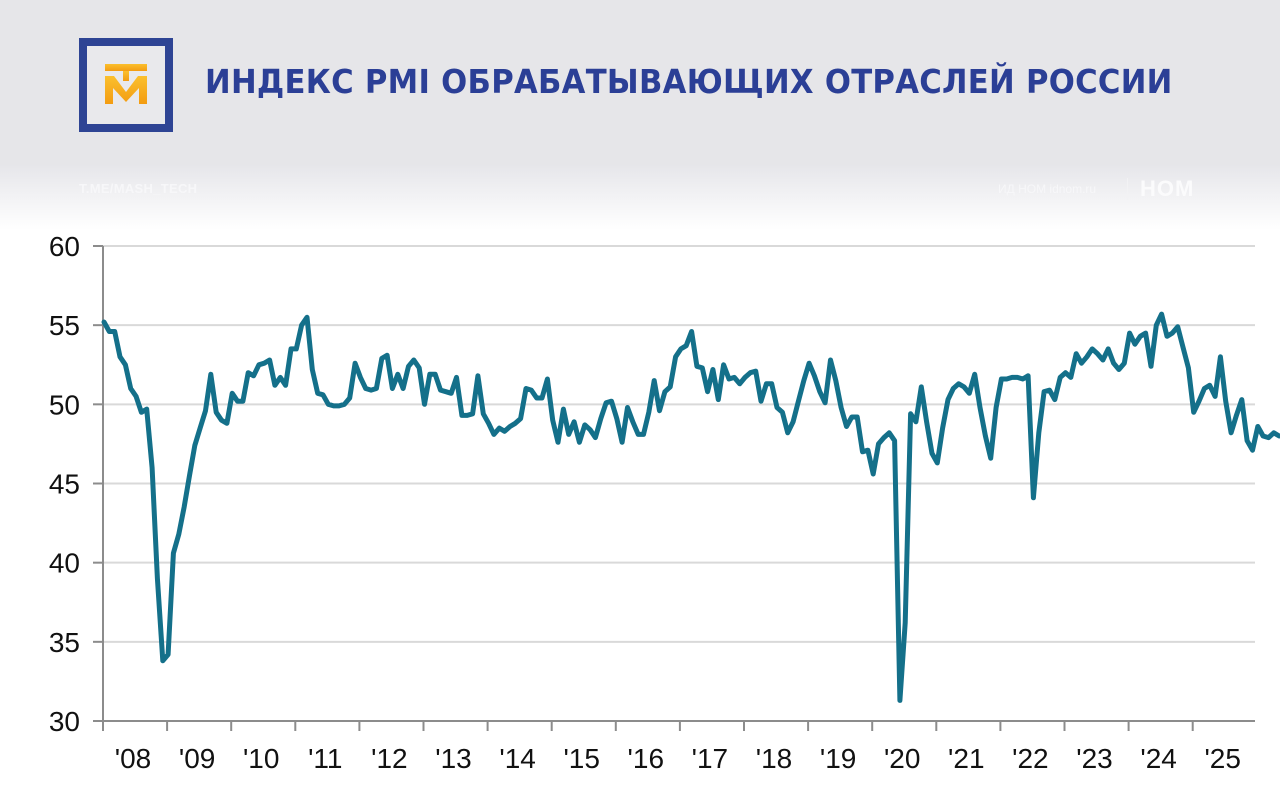 Image resolution: width=1280 pixels, height=806 pixels. I want to click on x-tick-label: '24, so click(1158, 758).